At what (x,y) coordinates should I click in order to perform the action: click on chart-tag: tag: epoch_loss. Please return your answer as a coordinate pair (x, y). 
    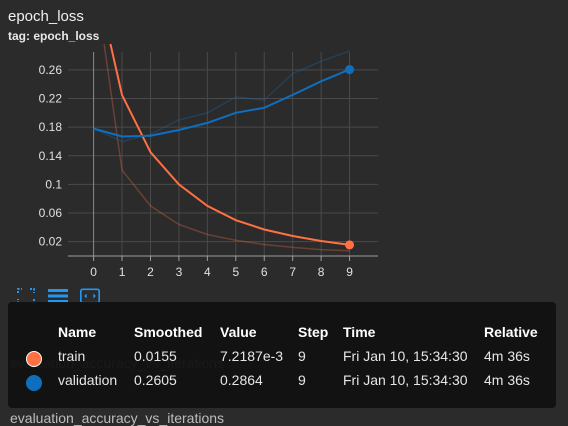
    Looking at the image, I should click on (54, 36).